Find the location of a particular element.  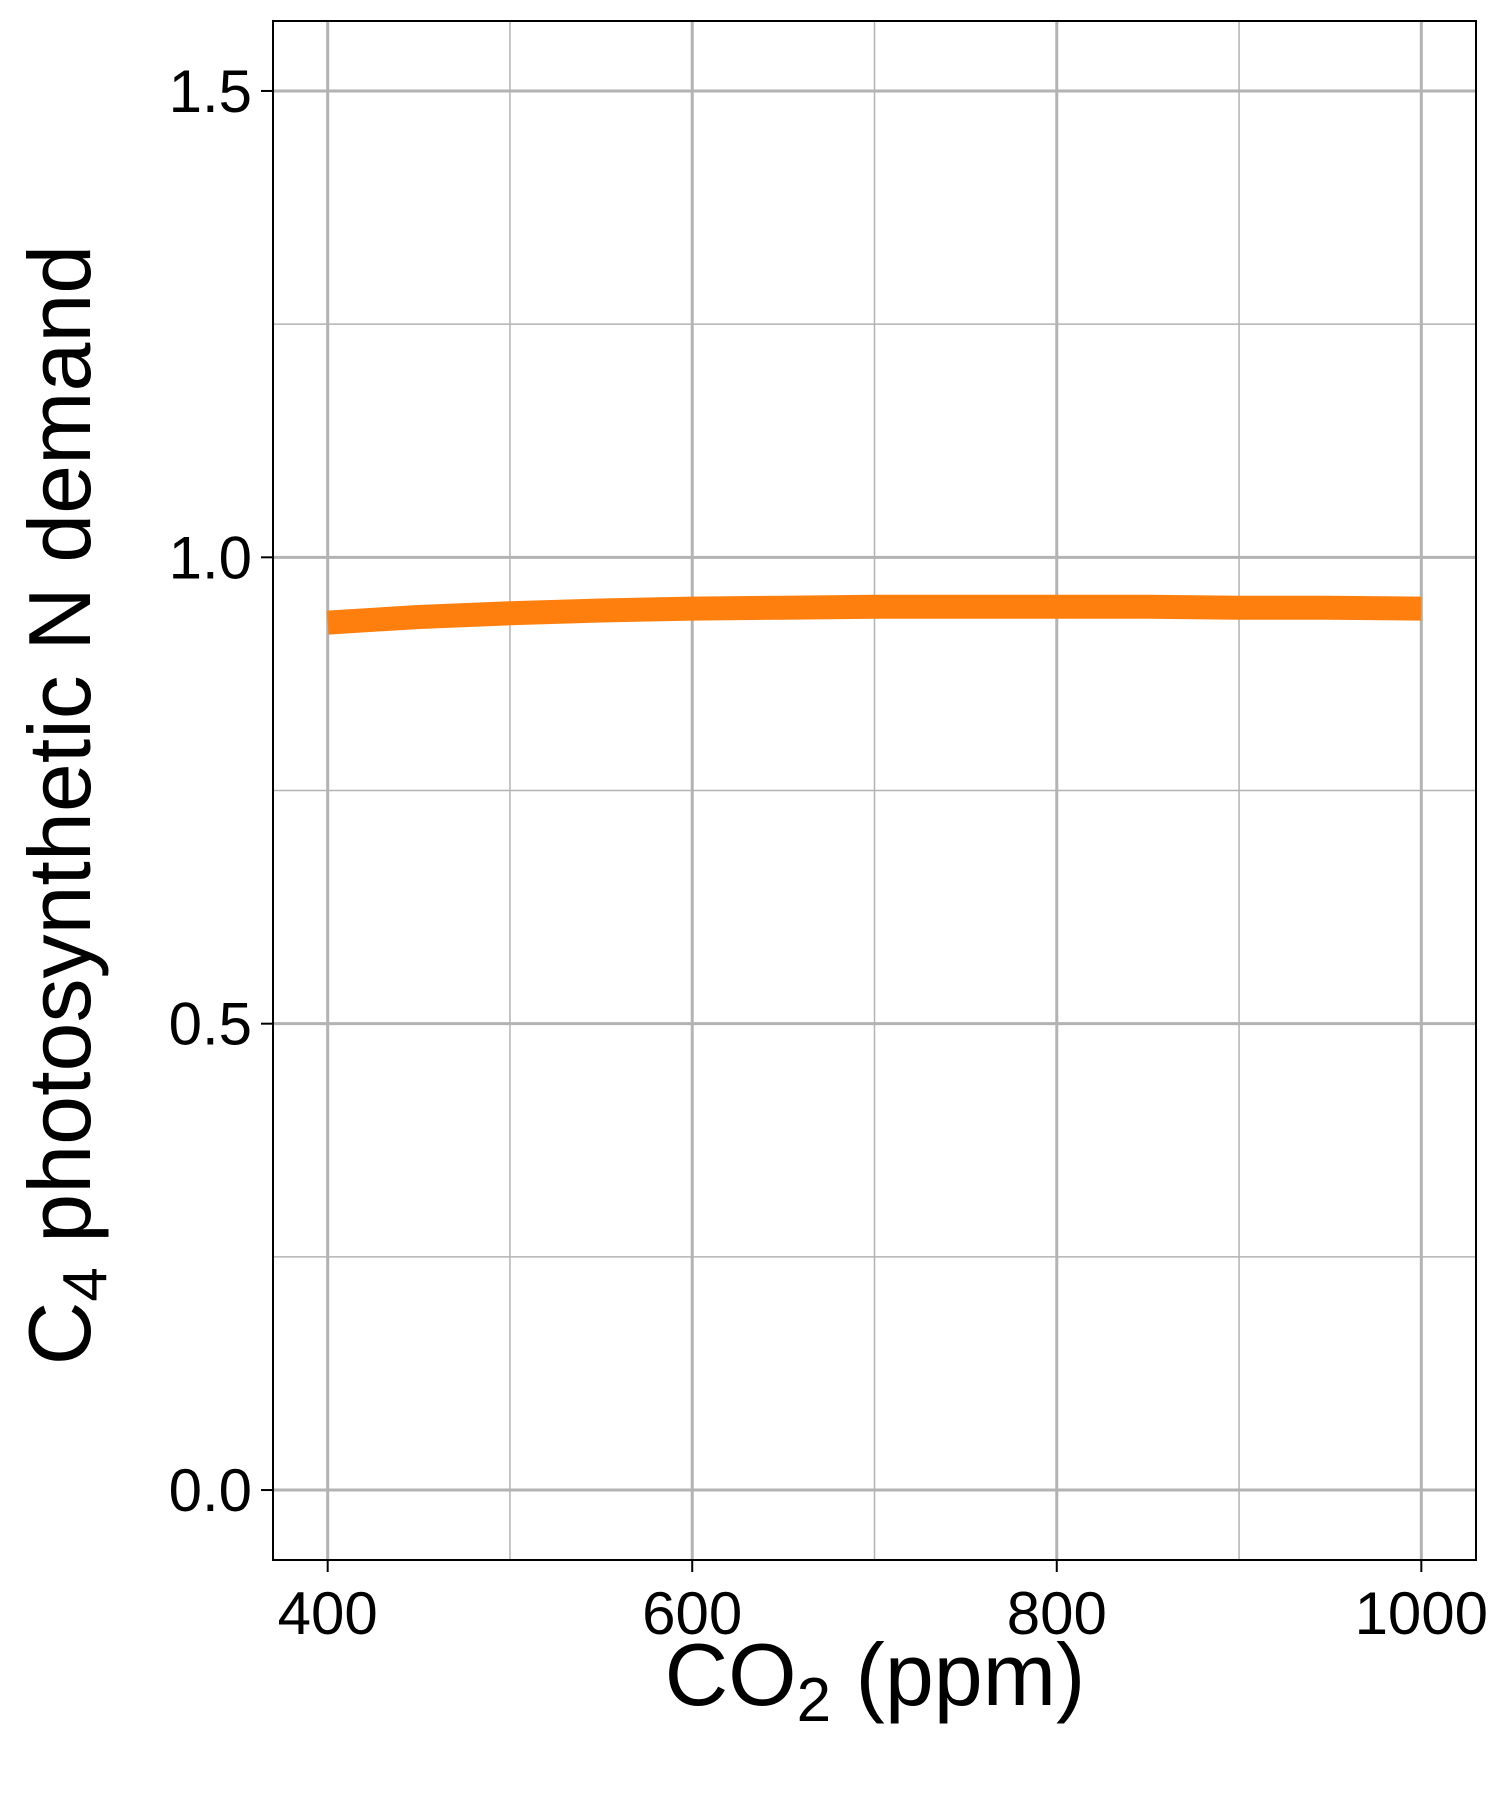

x-tick-label: 400 is located at coordinates (328, 1613).